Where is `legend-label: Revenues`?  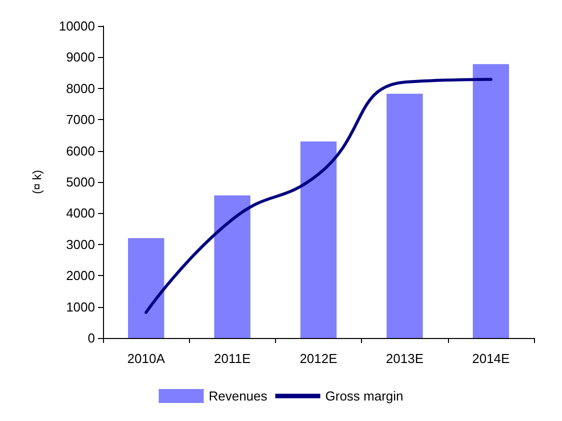 legend-label: Revenues is located at coordinates (238, 396).